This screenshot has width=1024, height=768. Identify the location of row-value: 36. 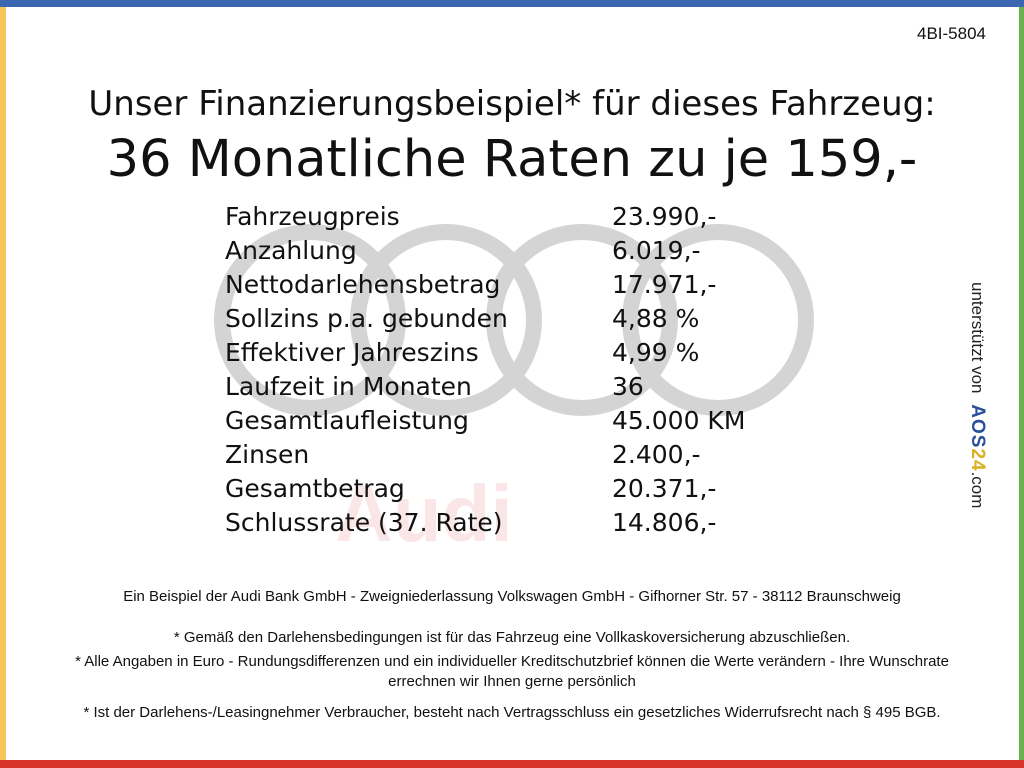
(628, 386).